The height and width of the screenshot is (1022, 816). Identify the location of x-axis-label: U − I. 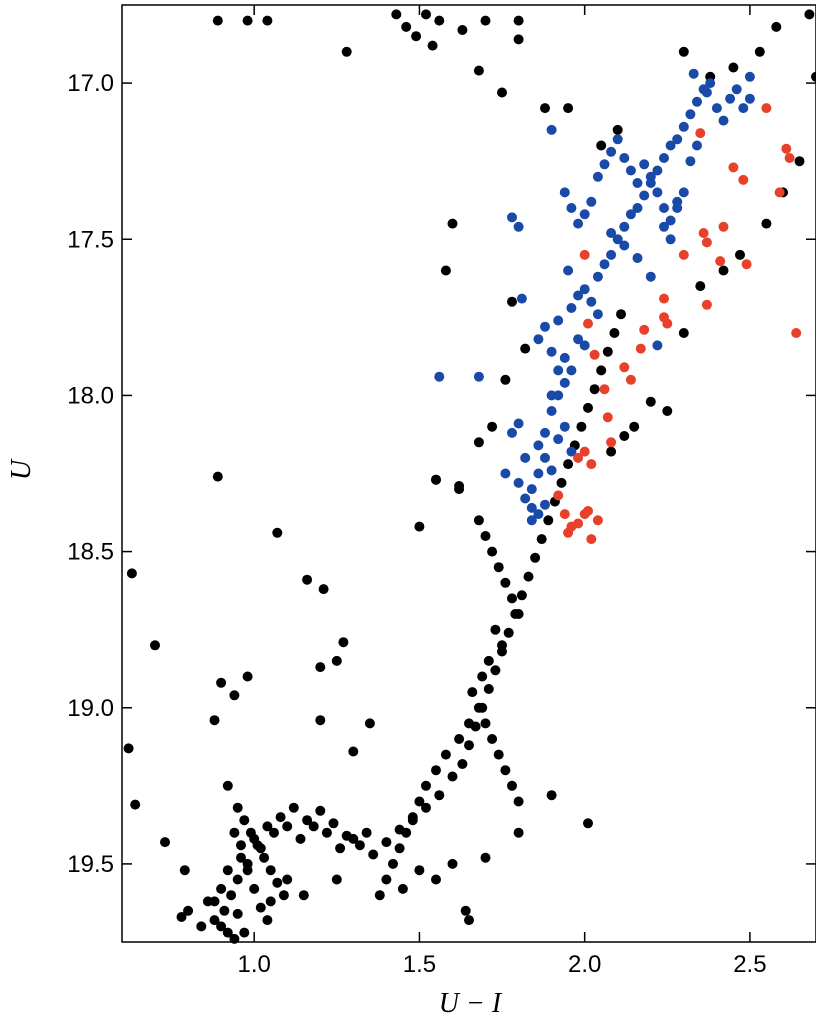
(471, 1003).